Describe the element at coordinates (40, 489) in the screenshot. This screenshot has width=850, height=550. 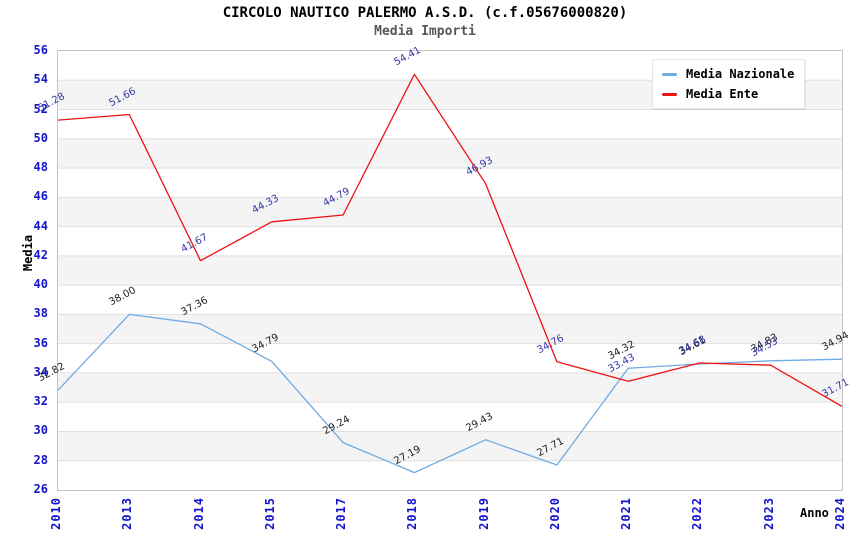
I see `y-tick-label: 26` at that location.